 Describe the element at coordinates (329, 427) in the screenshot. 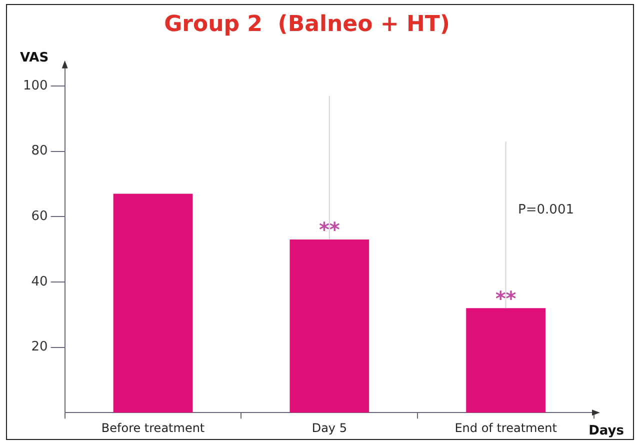

I see `x-tick-label: Day 5` at that location.